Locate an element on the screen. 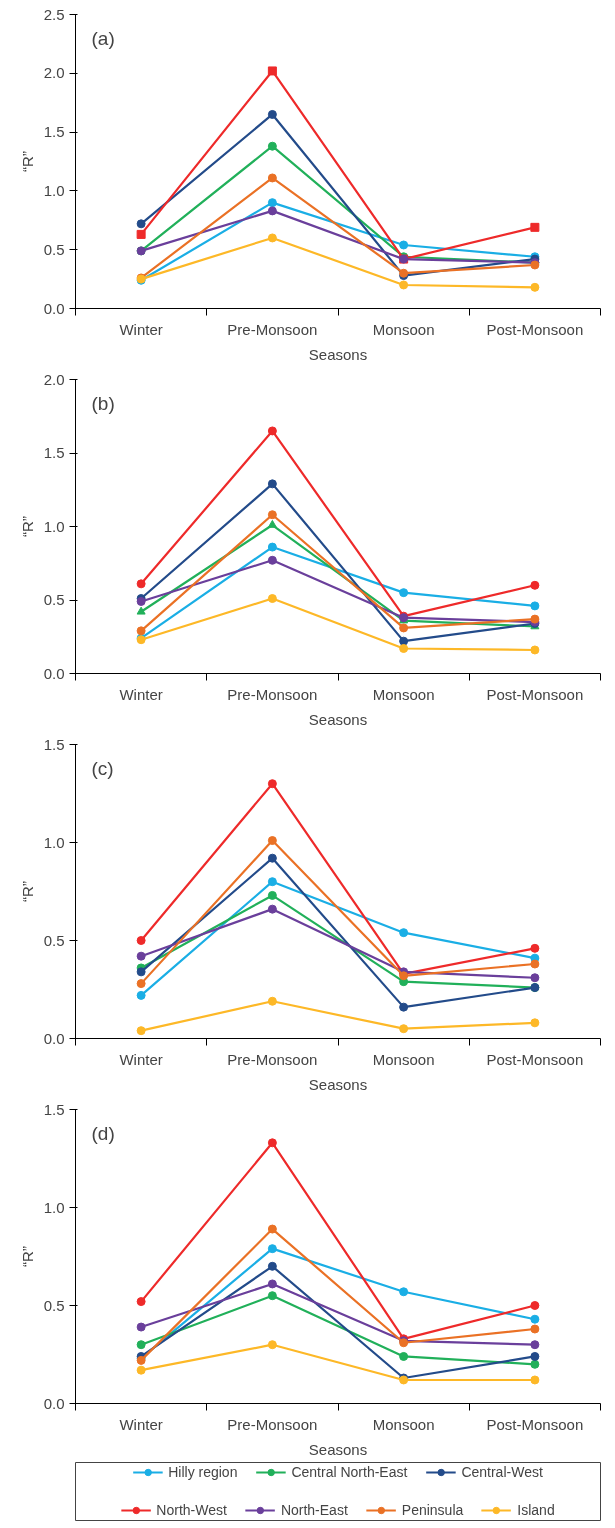 The height and width of the screenshot is (1528, 615). legend-label: Hilly region is located at coordinates (203, 1472).